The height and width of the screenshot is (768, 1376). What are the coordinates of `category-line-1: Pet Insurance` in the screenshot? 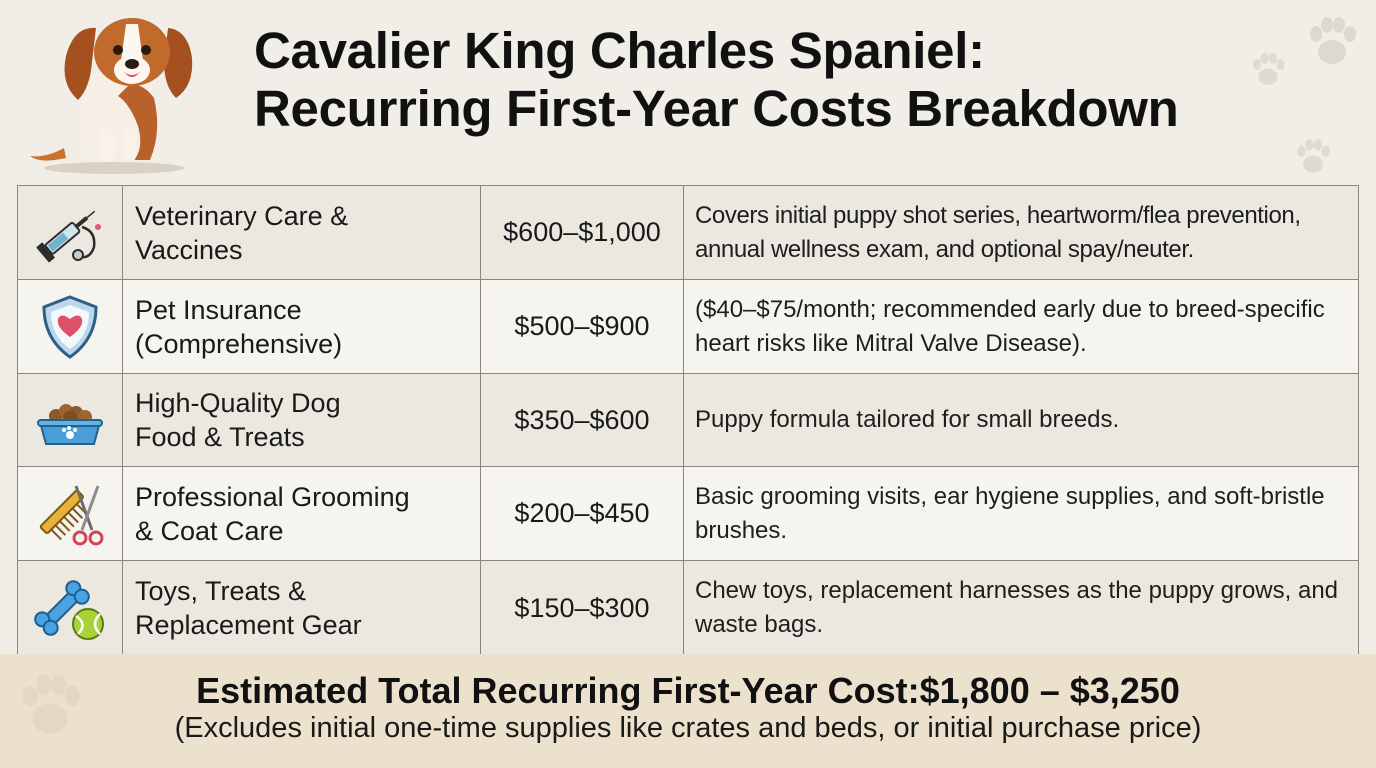 It's located at (218, 309).